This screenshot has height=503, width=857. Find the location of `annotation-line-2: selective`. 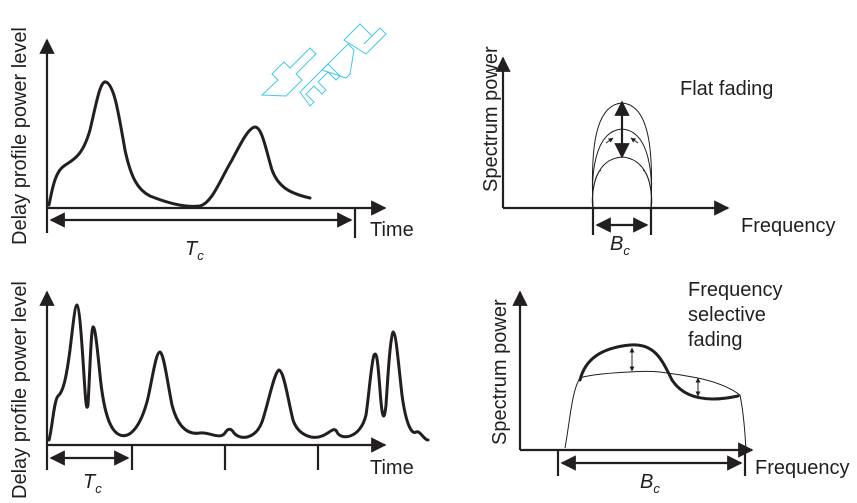

annotation-line-2: selective is located at coordinates (727, 315).